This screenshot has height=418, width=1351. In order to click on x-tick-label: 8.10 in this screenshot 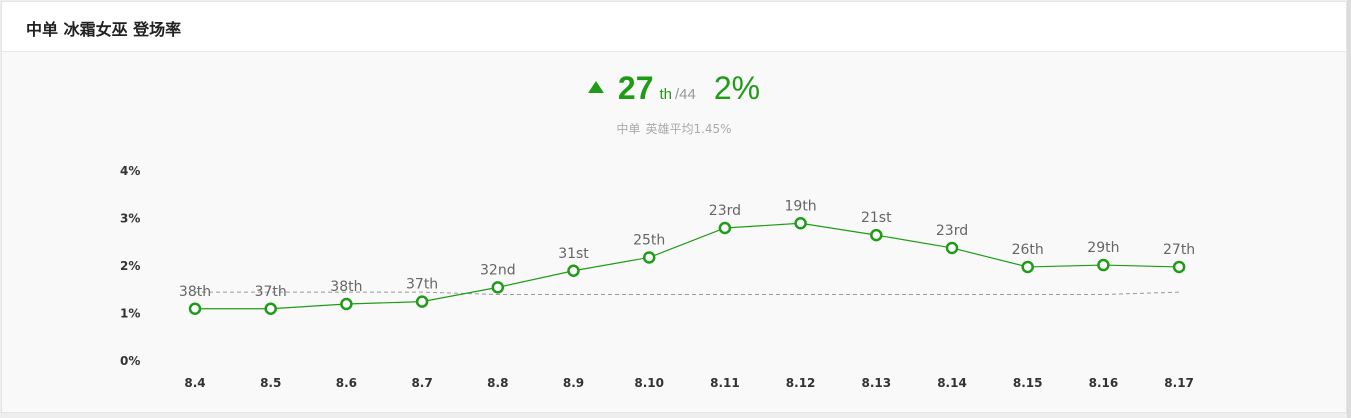, I will do `click(649, 383)`.